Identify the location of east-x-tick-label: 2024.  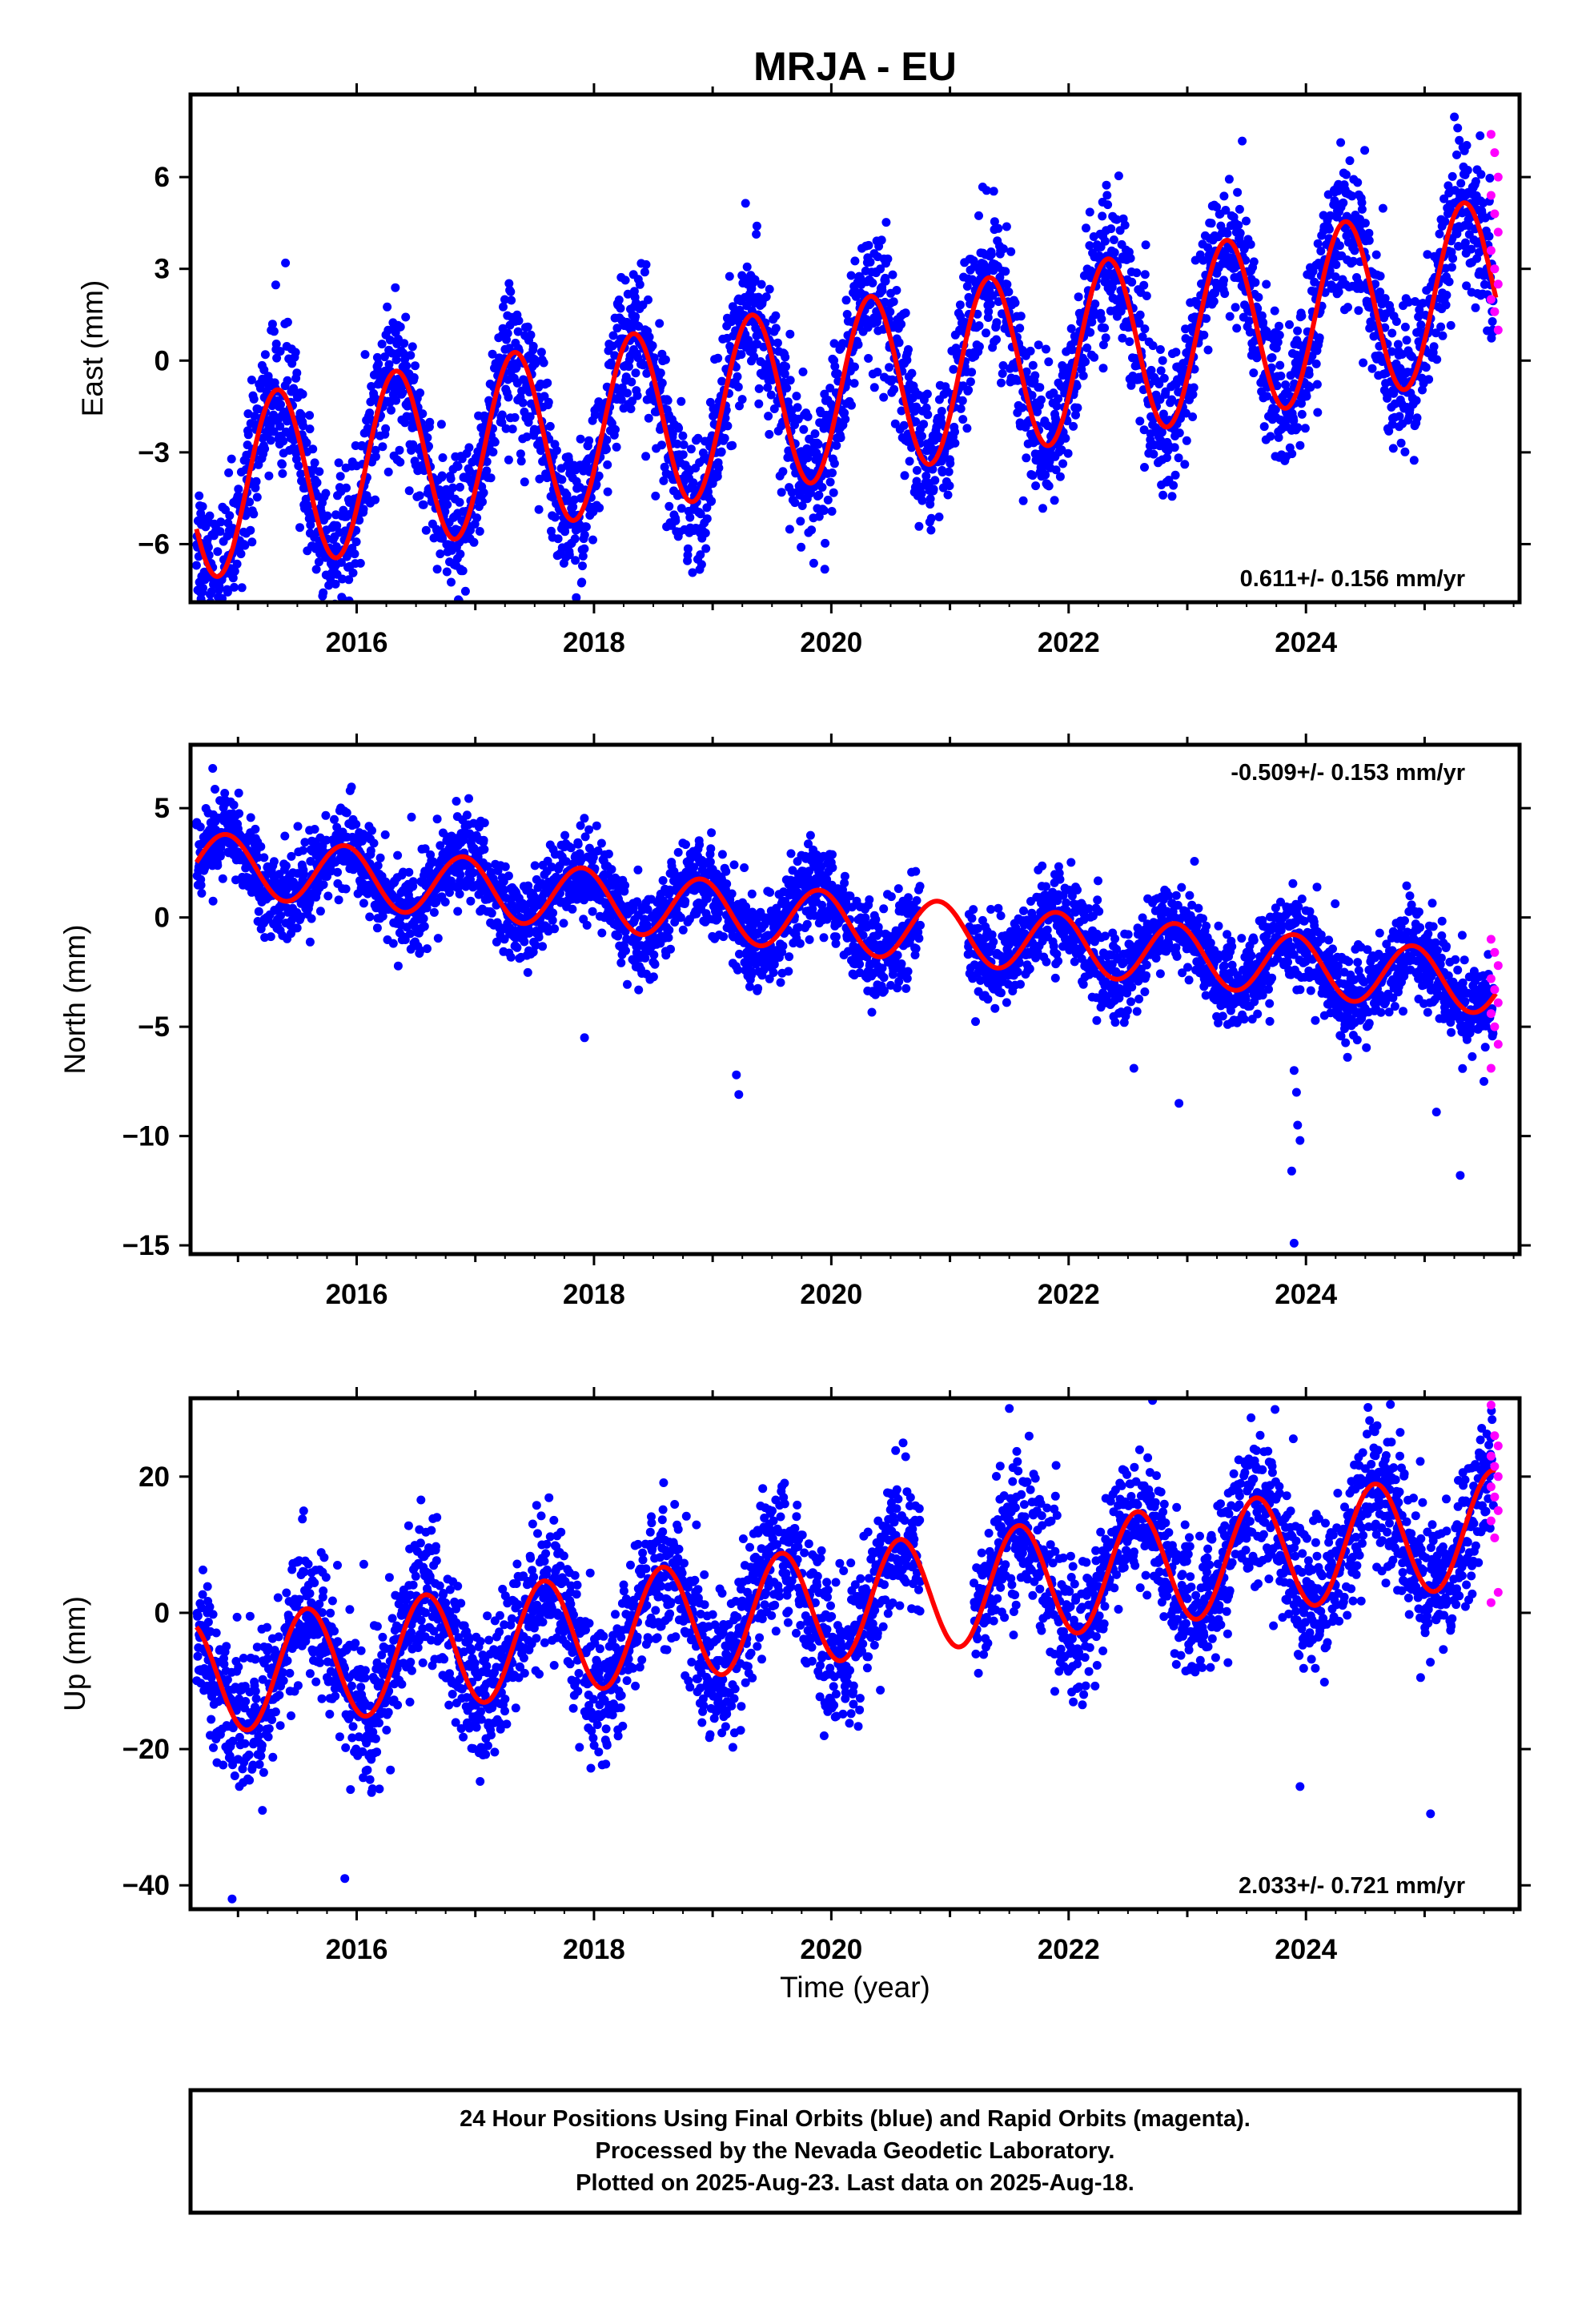
(1306, 642).